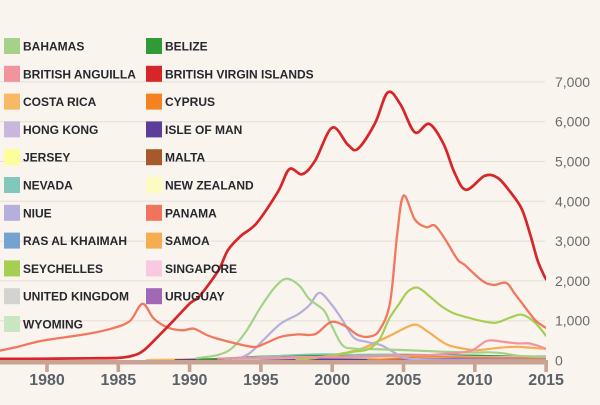  I want to click on svg-text: 7,000, so click(572, 82).